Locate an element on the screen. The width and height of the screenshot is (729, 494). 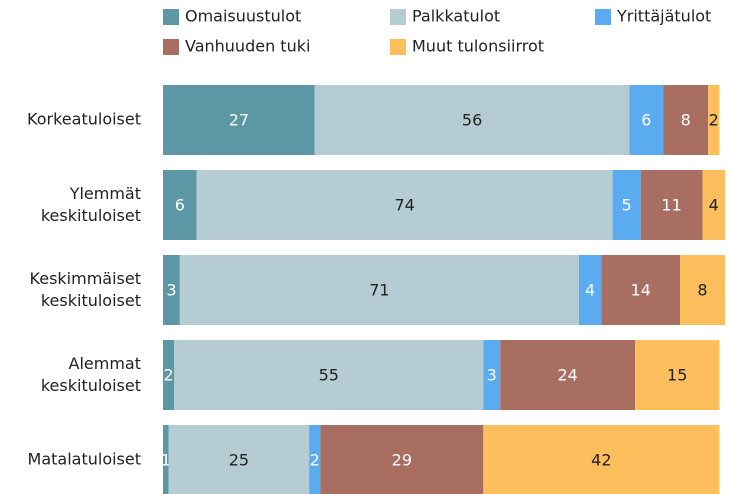
data-label: 14 is located at coordinates (641, 290).